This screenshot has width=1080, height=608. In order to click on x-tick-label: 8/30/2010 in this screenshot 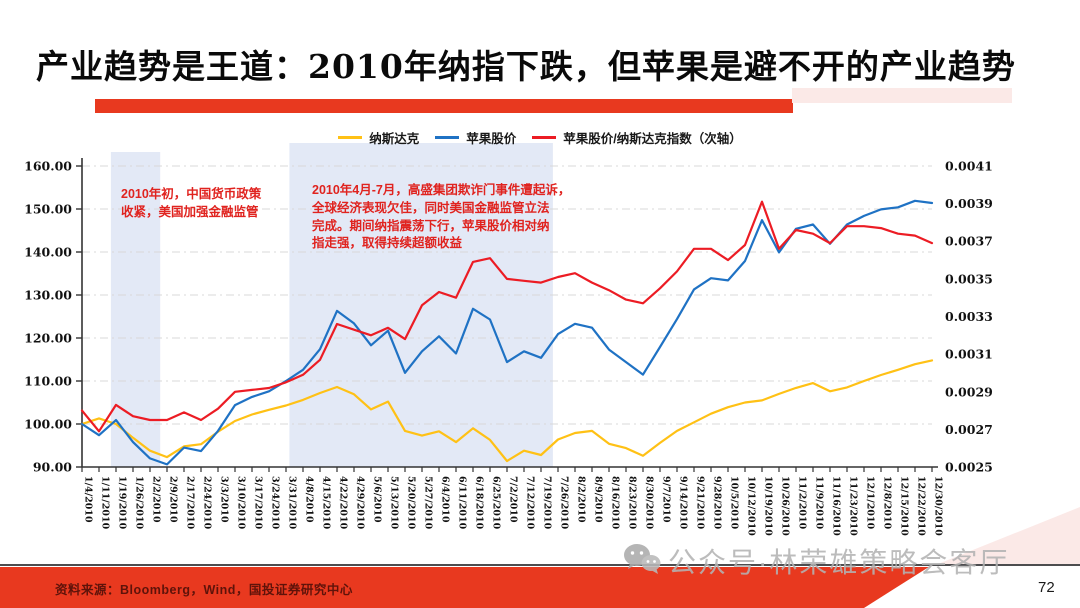, I will do `click(649, 503)`.